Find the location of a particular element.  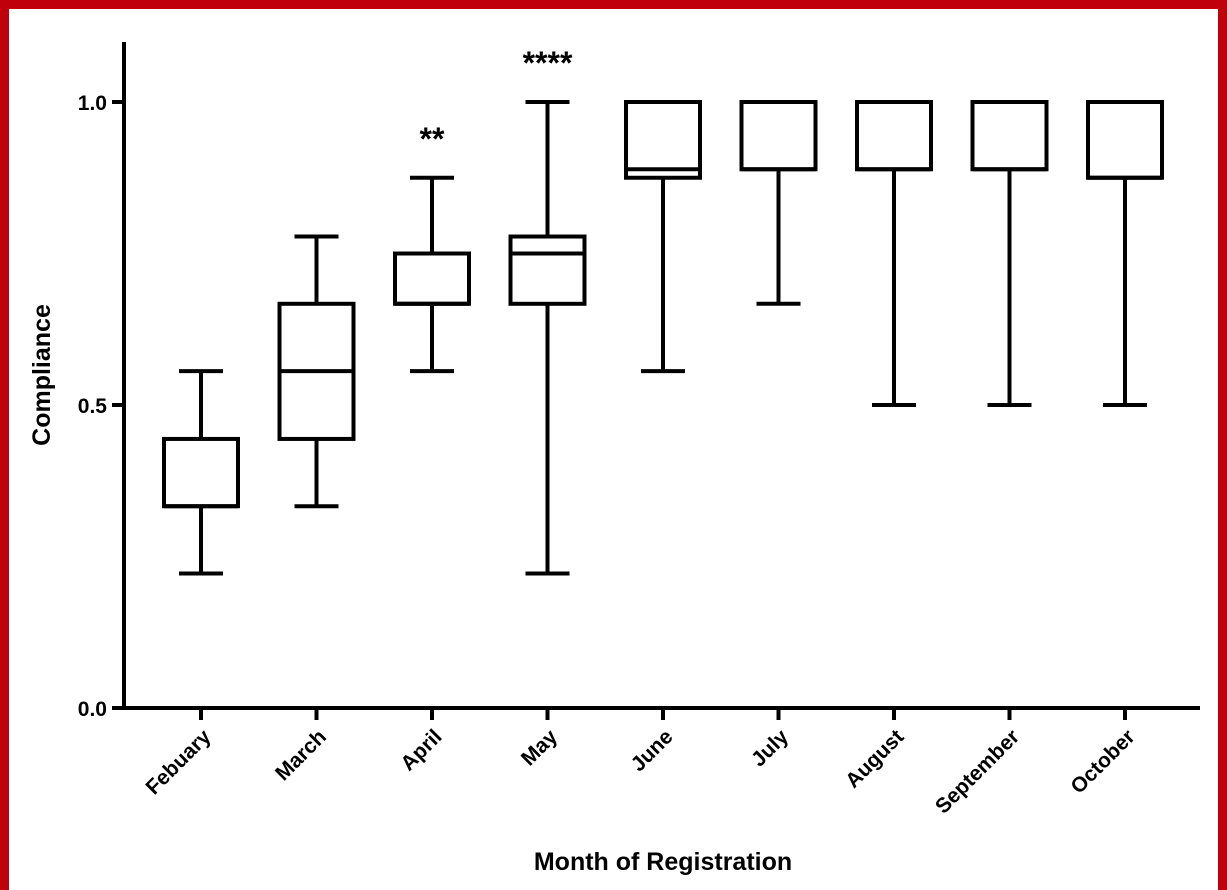

box-july is located at coordinates (778, 203).